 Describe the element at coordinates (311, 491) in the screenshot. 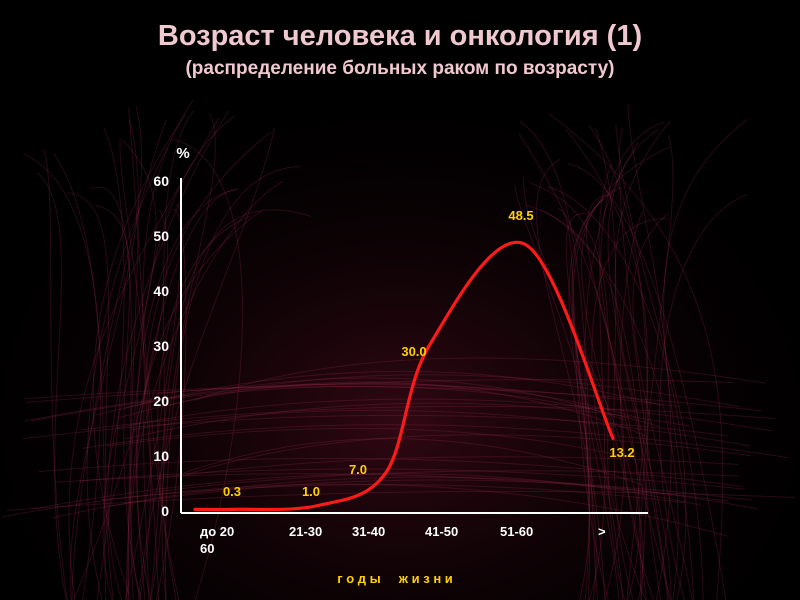

I see `data-label: 1.0` at that location.